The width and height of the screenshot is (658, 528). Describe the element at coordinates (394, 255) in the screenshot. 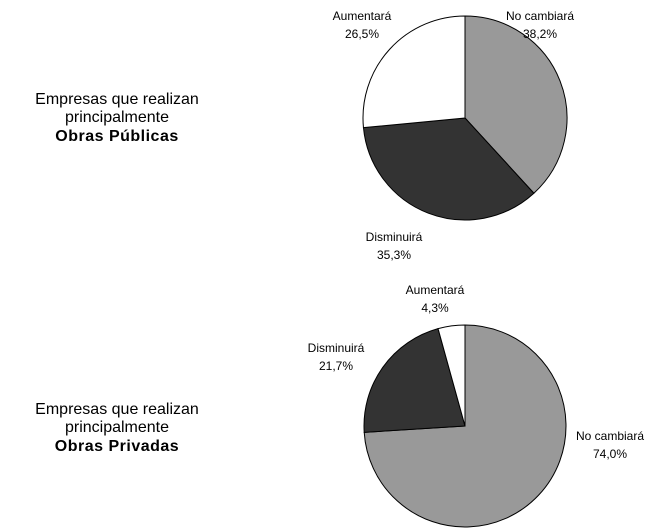

I see `slice-value: 35,3%` at that location.